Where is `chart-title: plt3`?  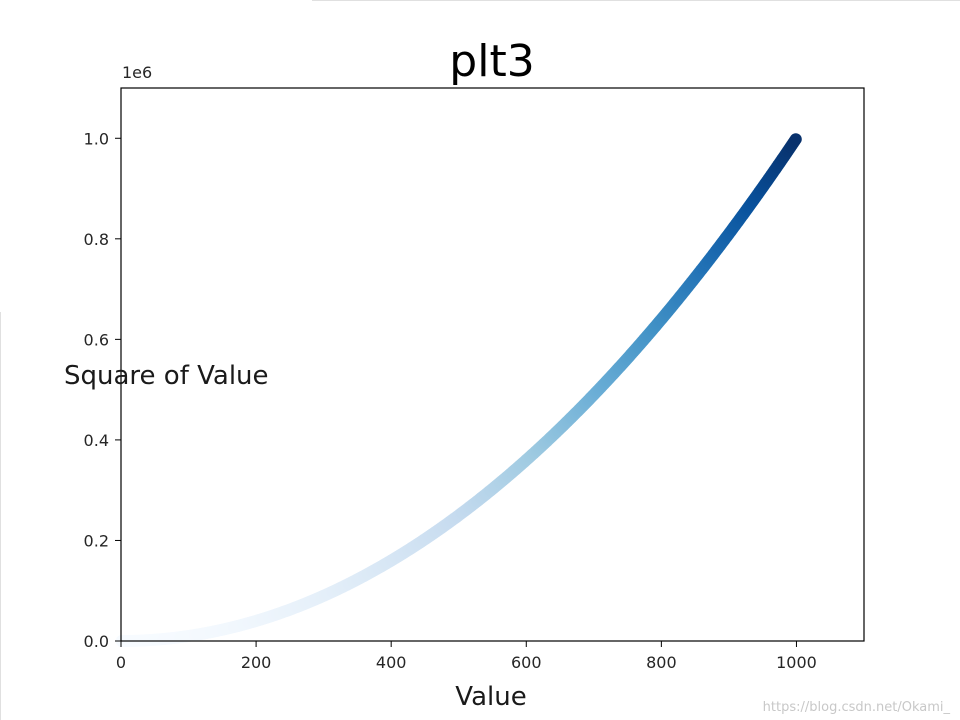
chart-title: plt3 is located at coordinates (491, 61).